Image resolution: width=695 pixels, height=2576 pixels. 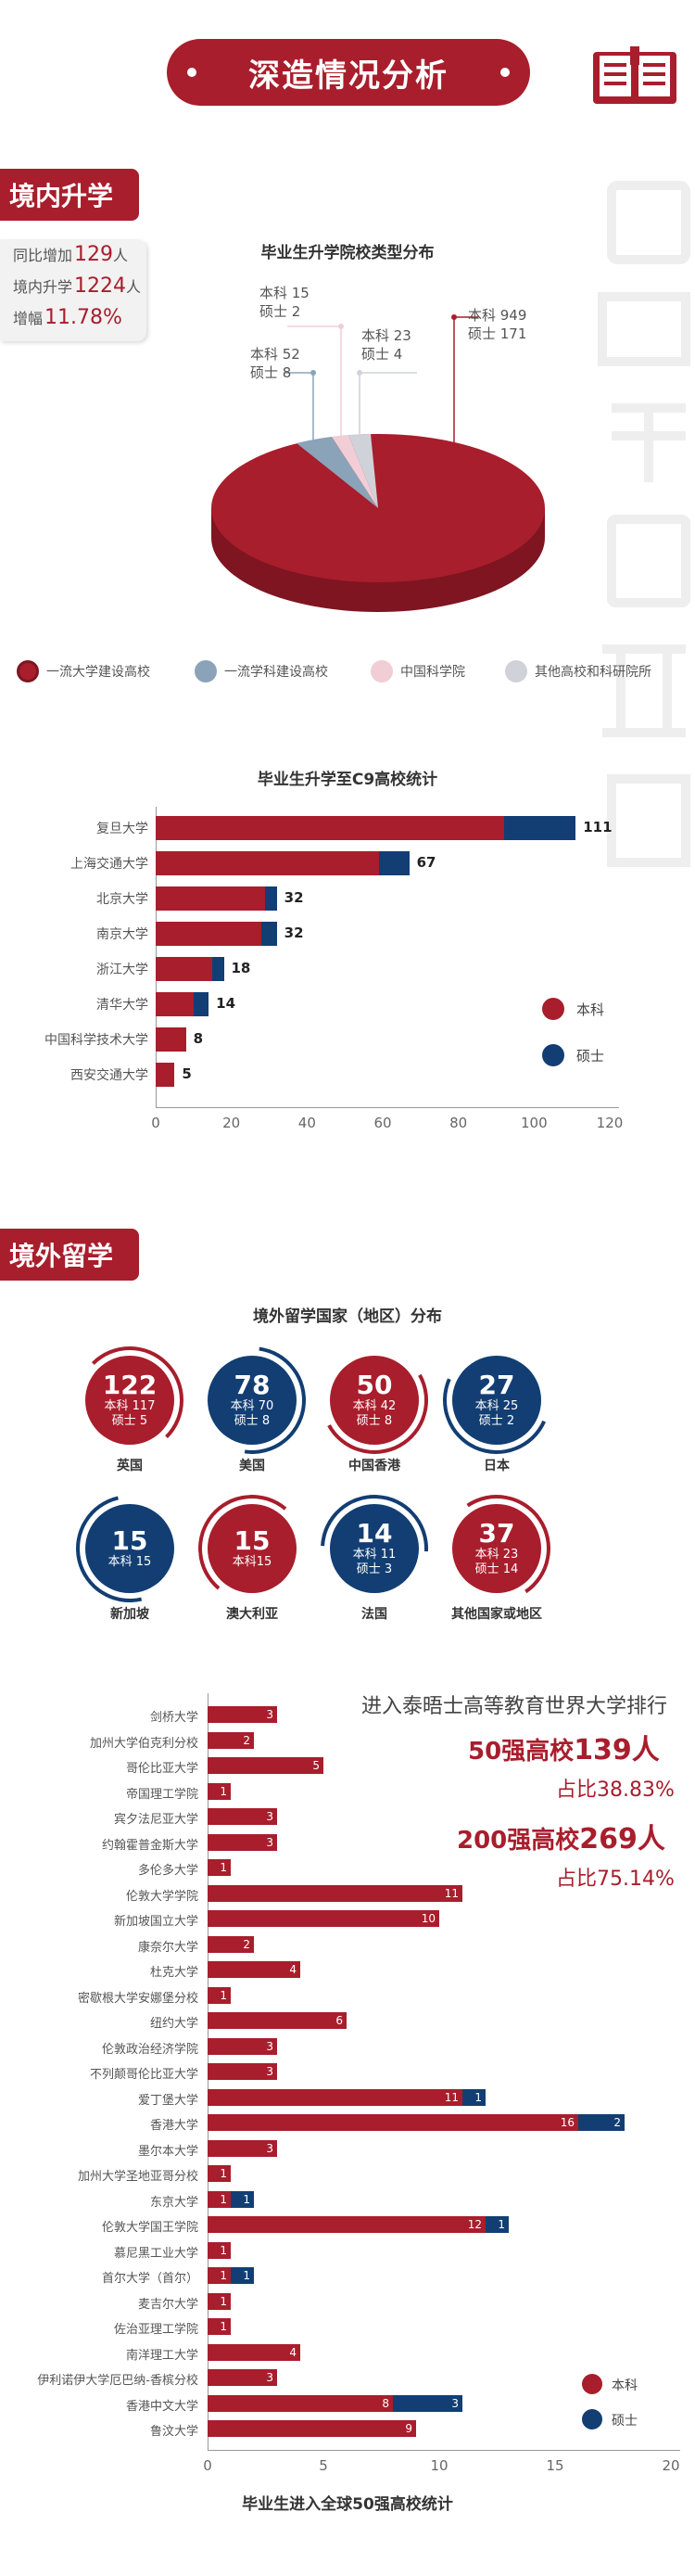 I want to click on pie-legend-item: 一流大学建设高校, so click(x=83, y=671).